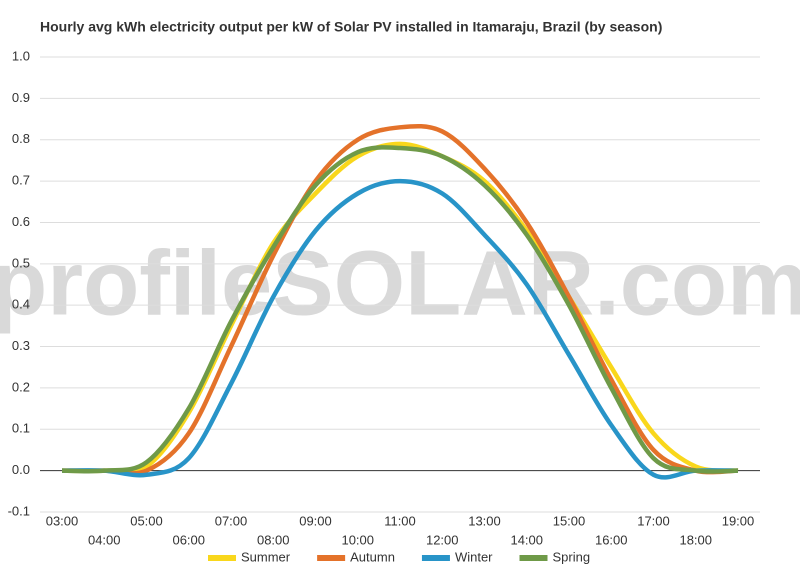  What do you see at coordinates (21, 469) in the screenshot?
I see `y-tick-label: 0.0` at bounding box center [21, 469].